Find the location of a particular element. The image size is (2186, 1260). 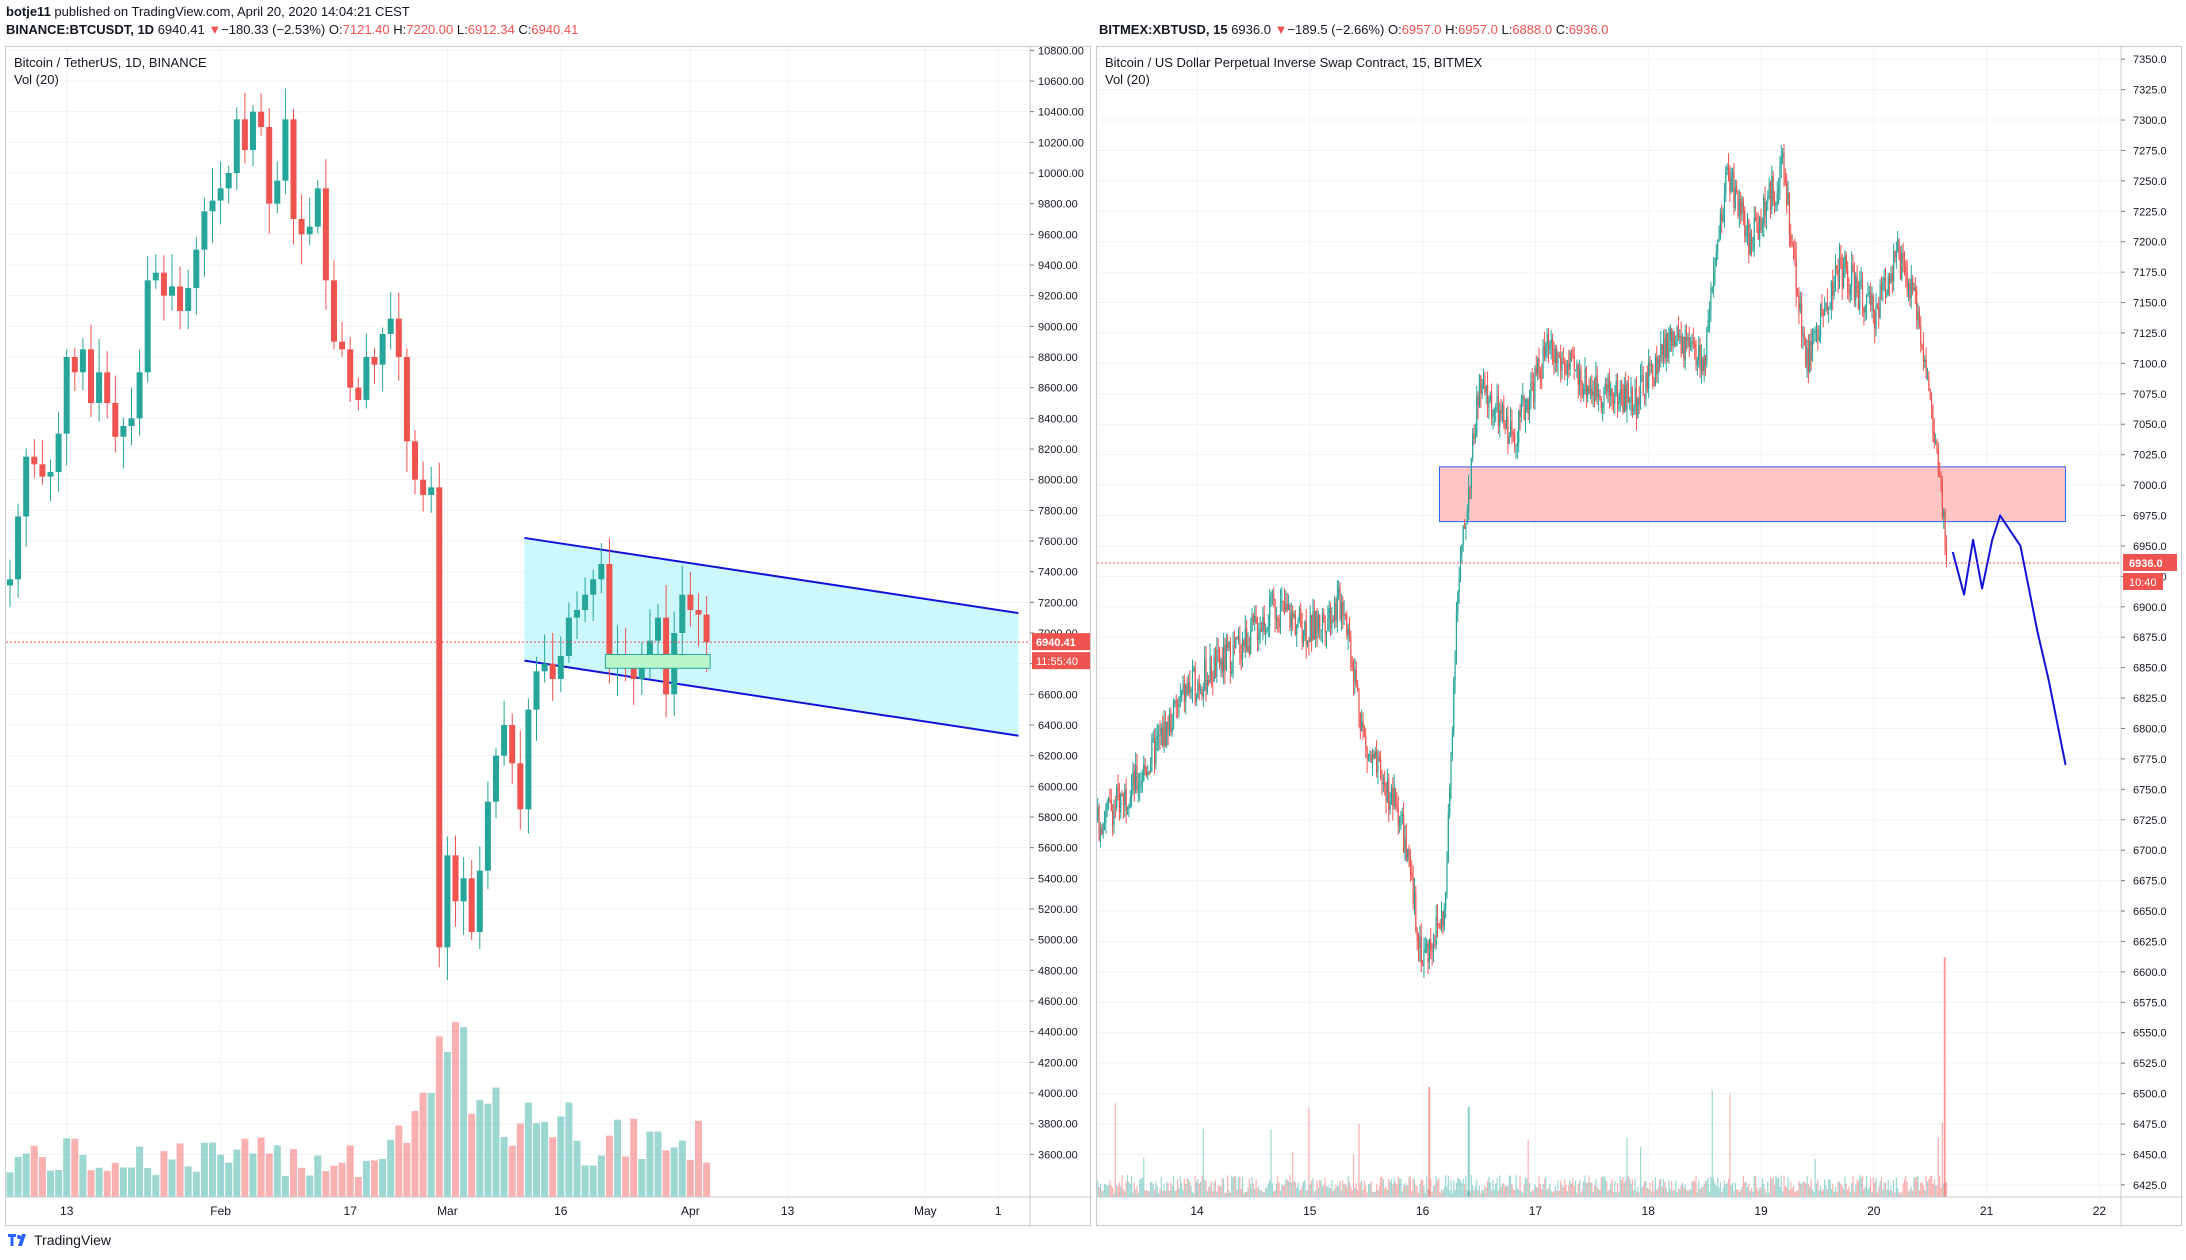

price-tick-label: 6750.0 is located at coordinates (2150, 790).